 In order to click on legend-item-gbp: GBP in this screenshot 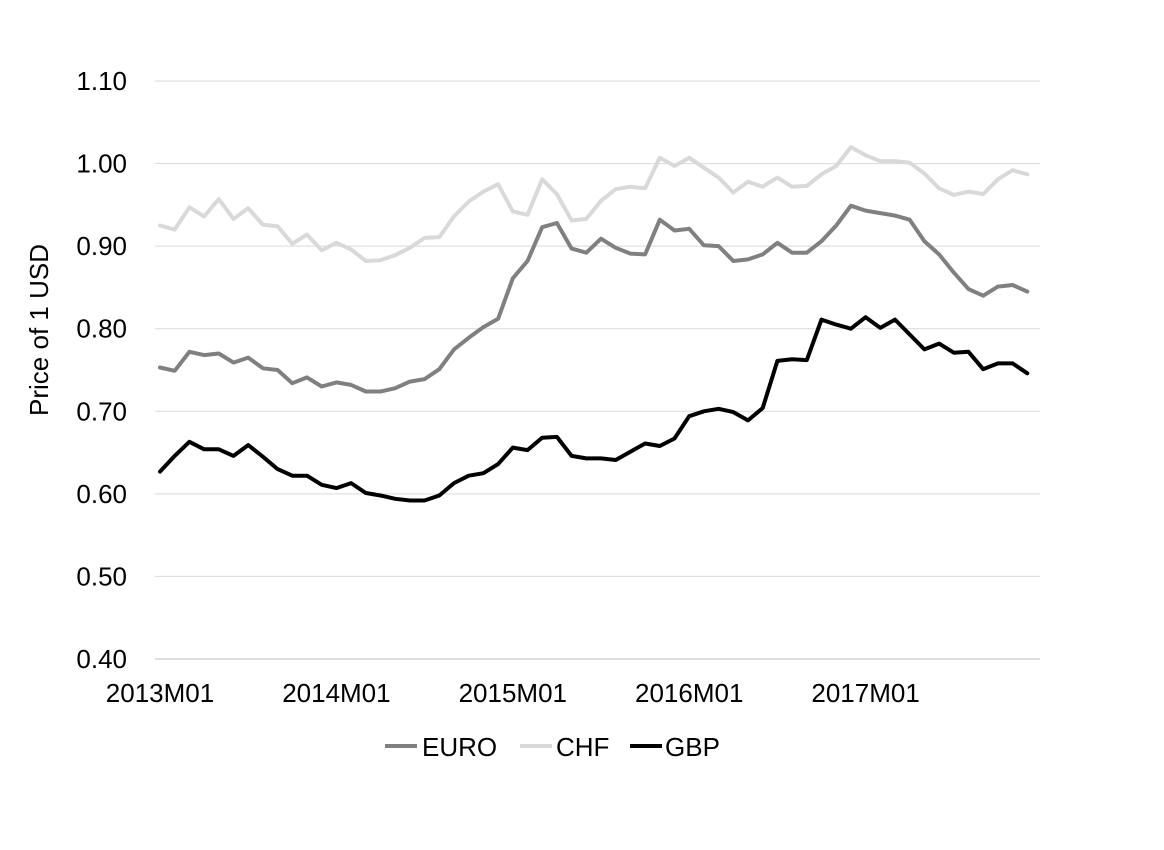, I will do `click(675, 747)`.